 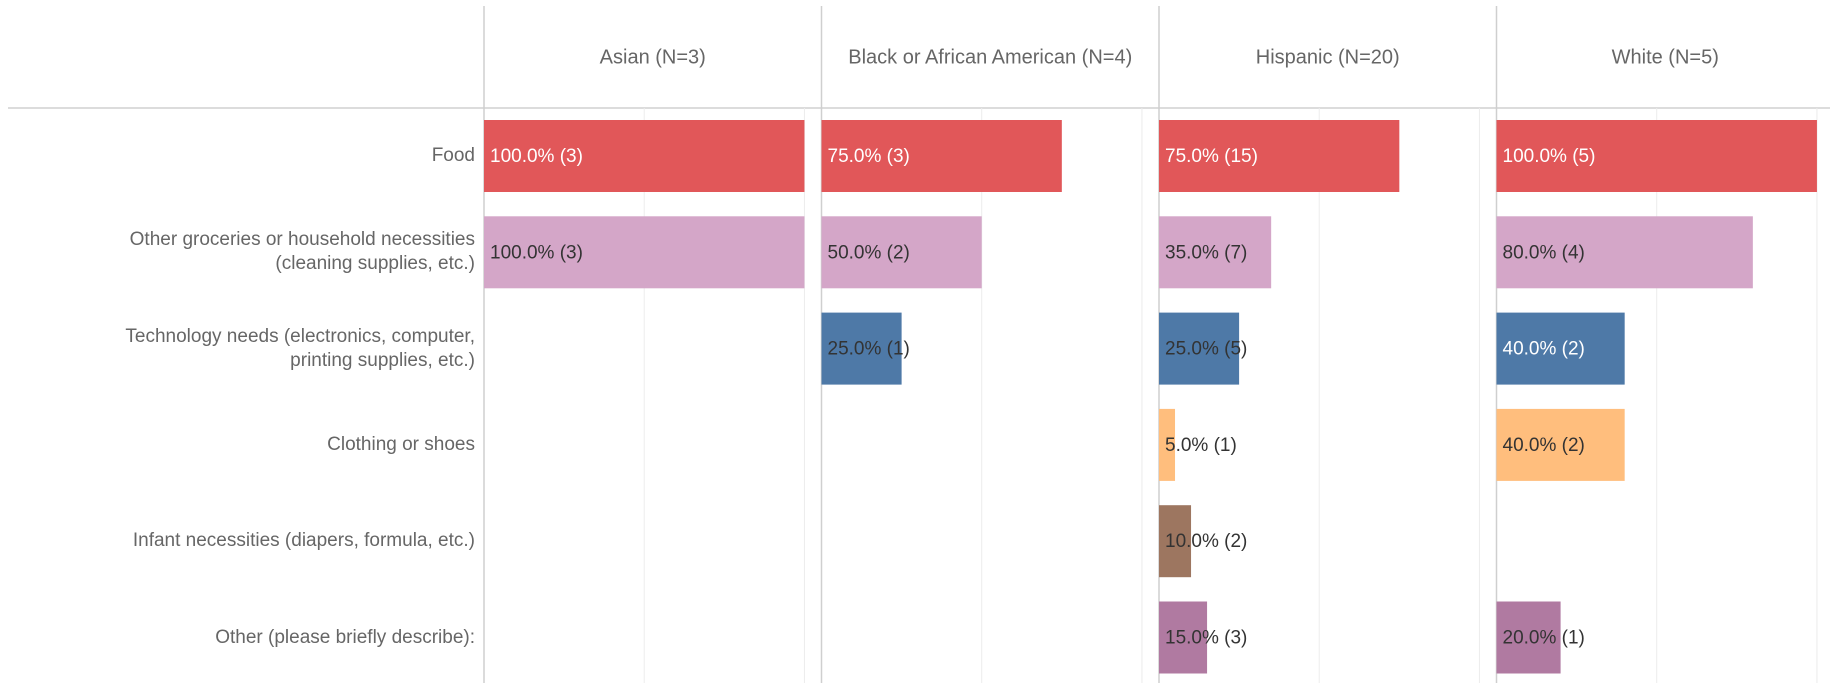 I want to click on value-label: 35.0% (7), so click(x=1206, y=252).